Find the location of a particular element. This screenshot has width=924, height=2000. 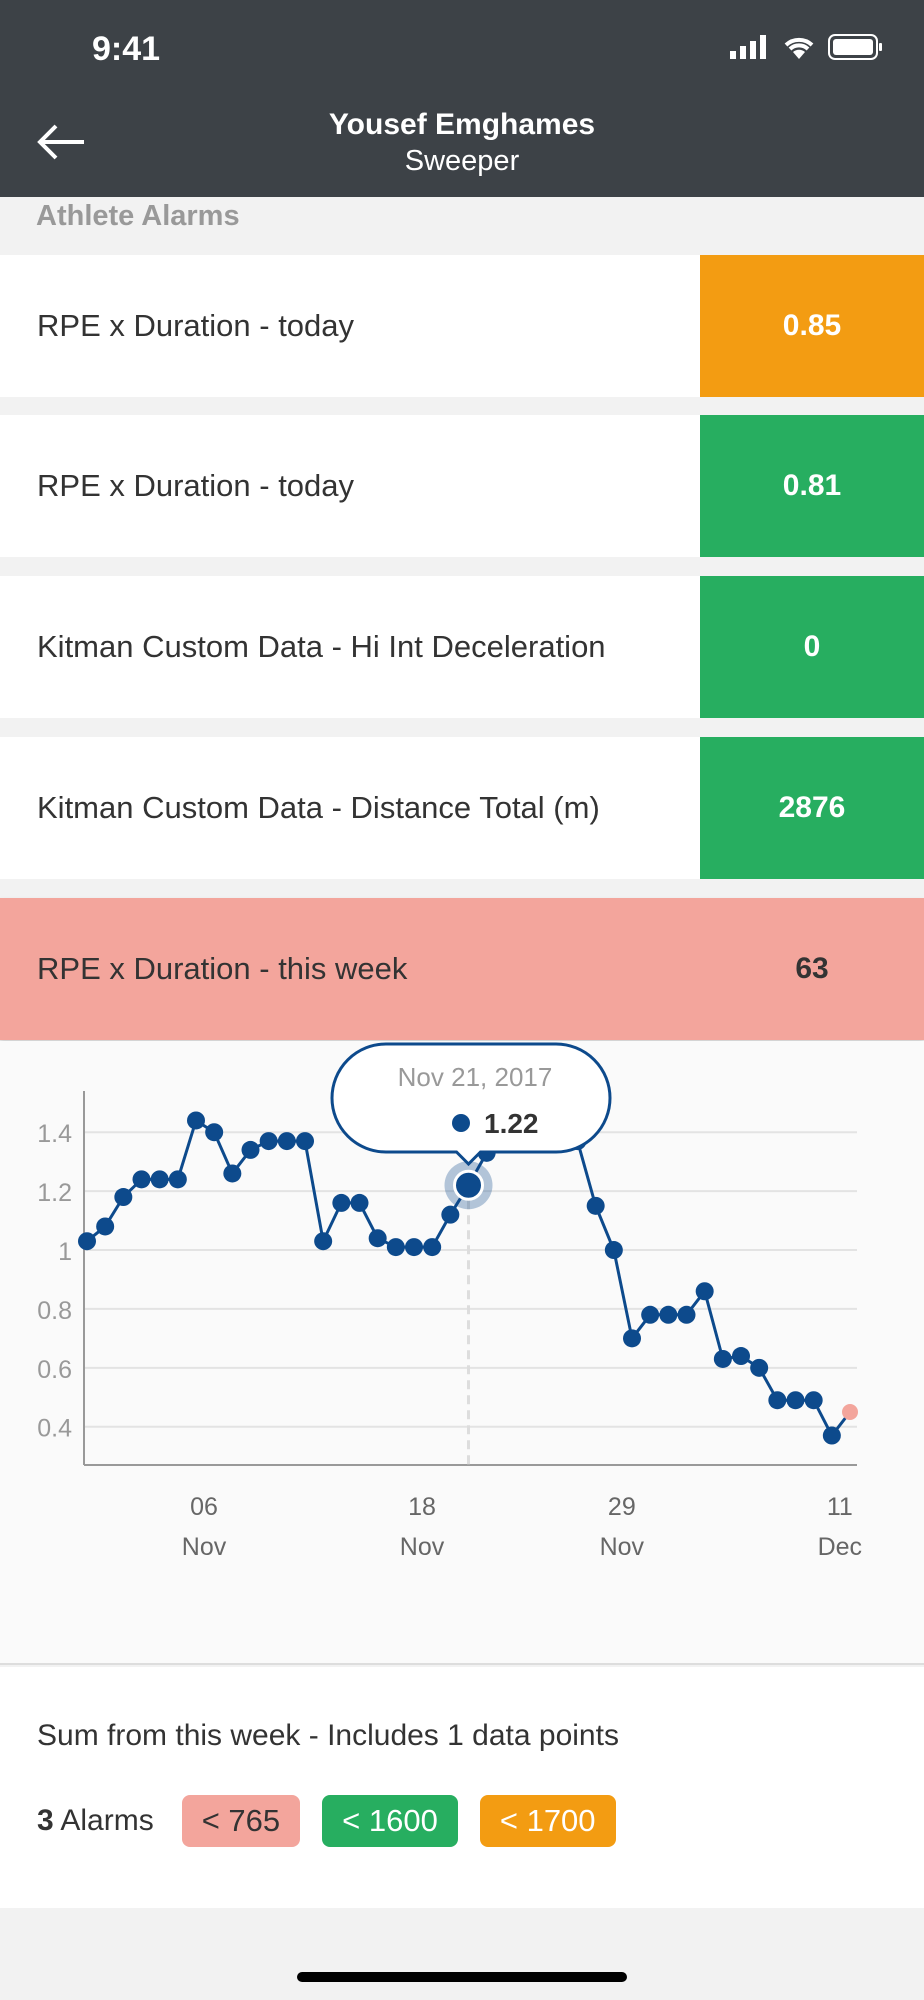

y-tick-label: 1 is located at coordinates (65, 1252).